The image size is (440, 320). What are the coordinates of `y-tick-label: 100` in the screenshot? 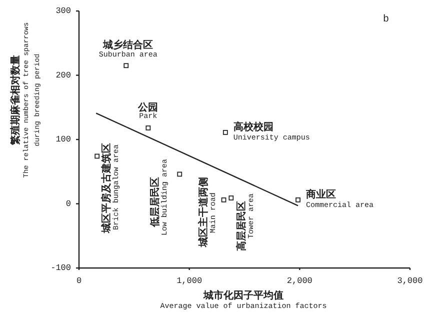 It's located at (63, 139).